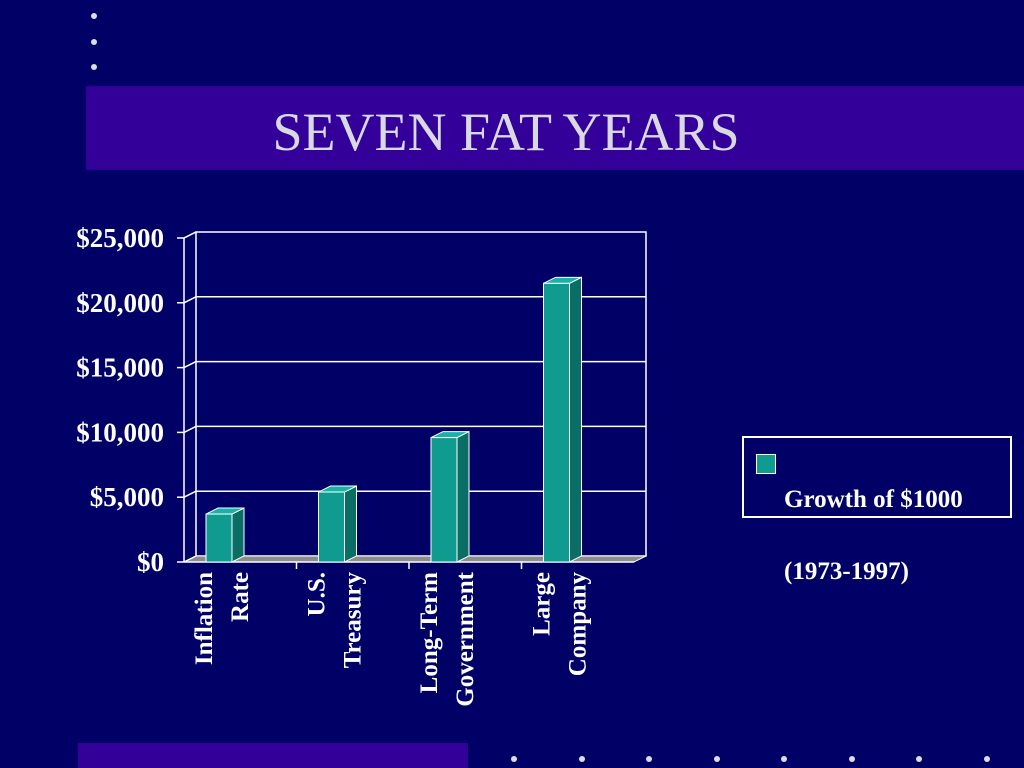 The width and height of the screenshot is (1024, 768). Describe the element at coordinates (120, 303) in the screenshot. I see `y-tick-label: $20,000` at that location.